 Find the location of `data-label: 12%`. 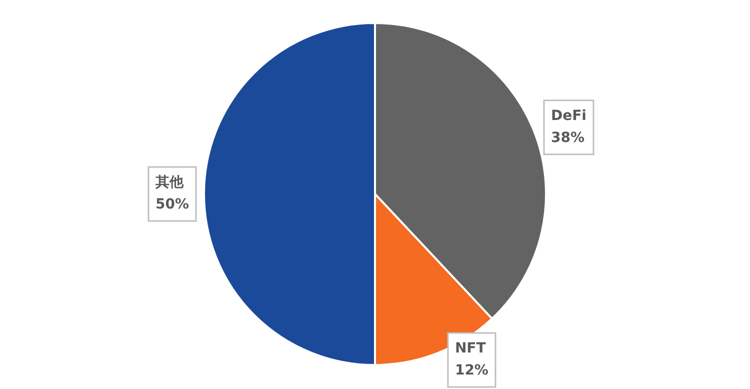

data-label: 12% is located at coordinates (471, 370).